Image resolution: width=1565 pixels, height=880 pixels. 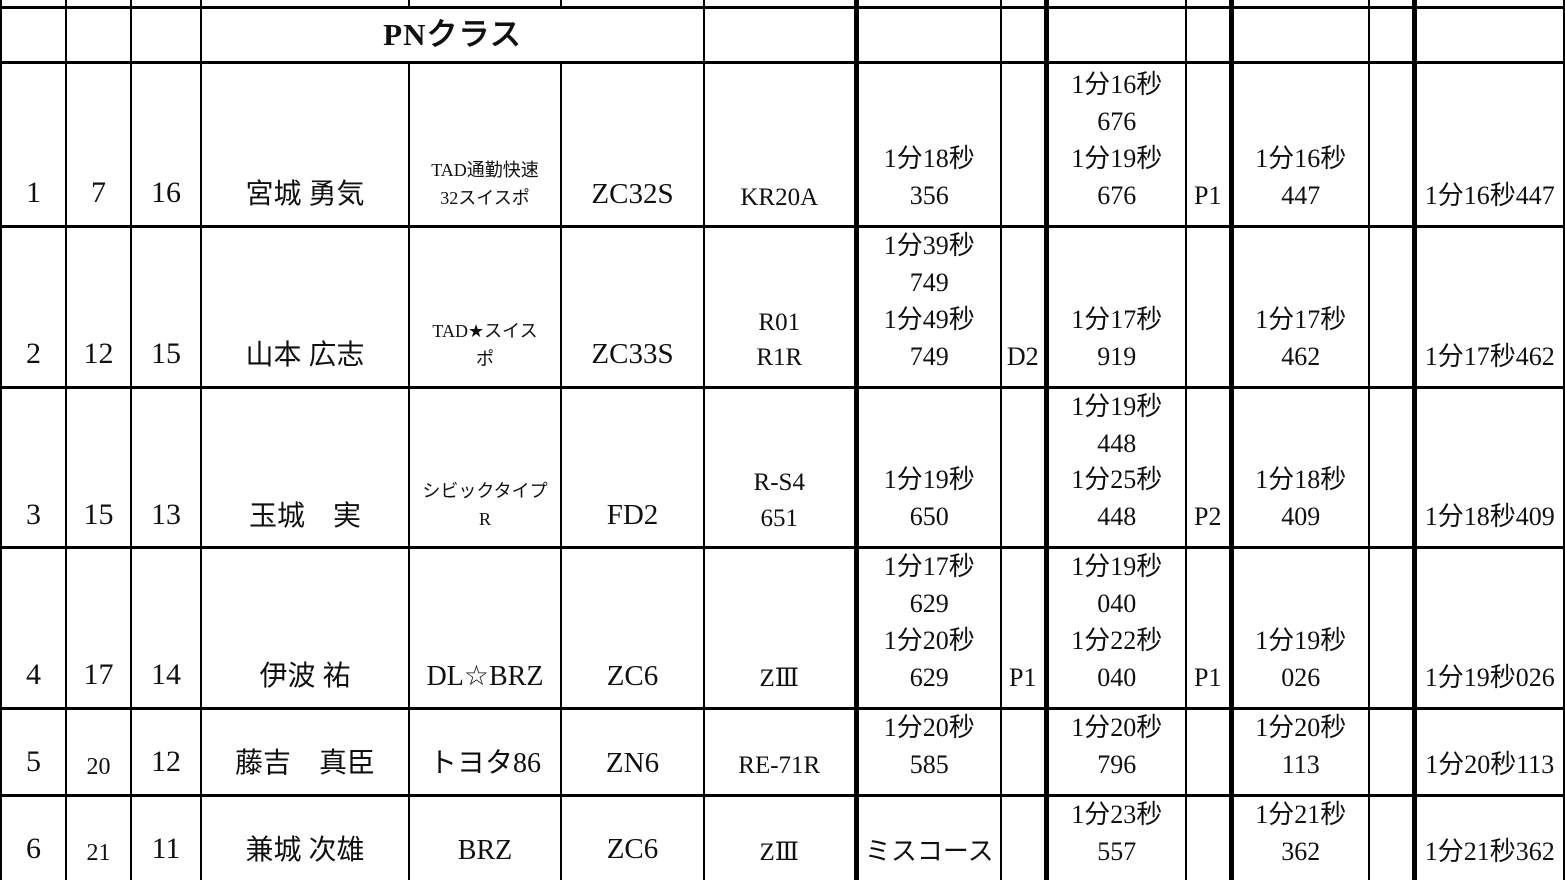 I want to click on tire-cell: R-S4 651, so click(x=780, y=467).